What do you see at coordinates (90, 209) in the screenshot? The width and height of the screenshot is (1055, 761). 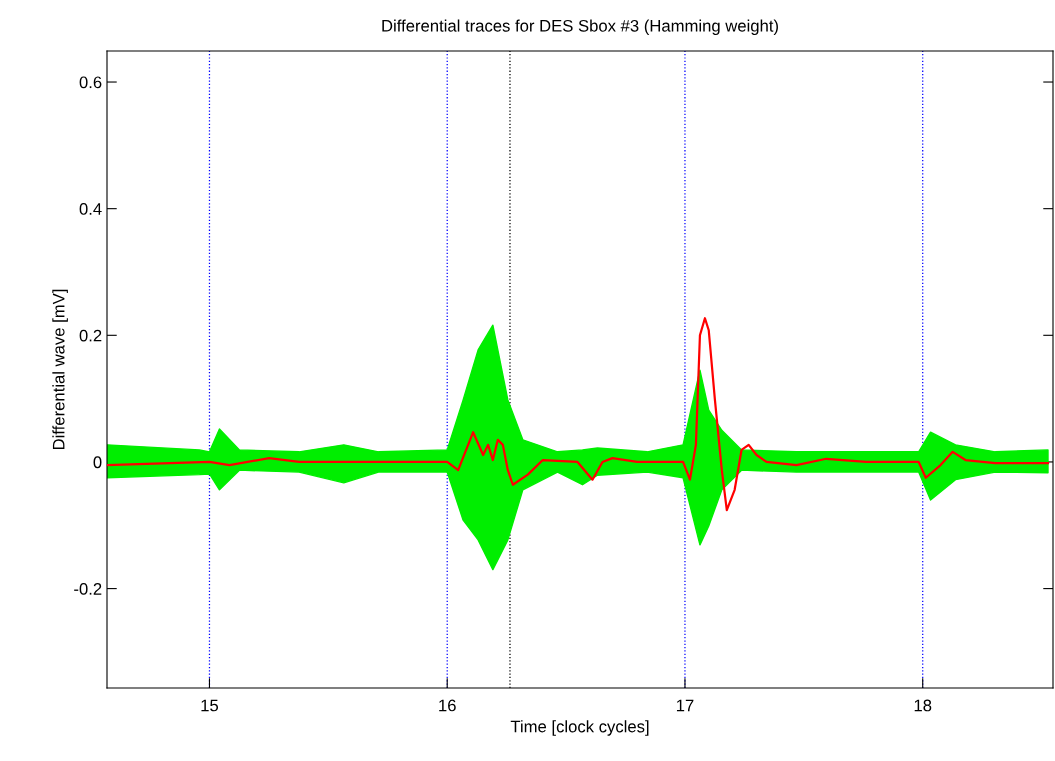 I see `y-tick-label: 0.4` at bounding box center [90, 209].